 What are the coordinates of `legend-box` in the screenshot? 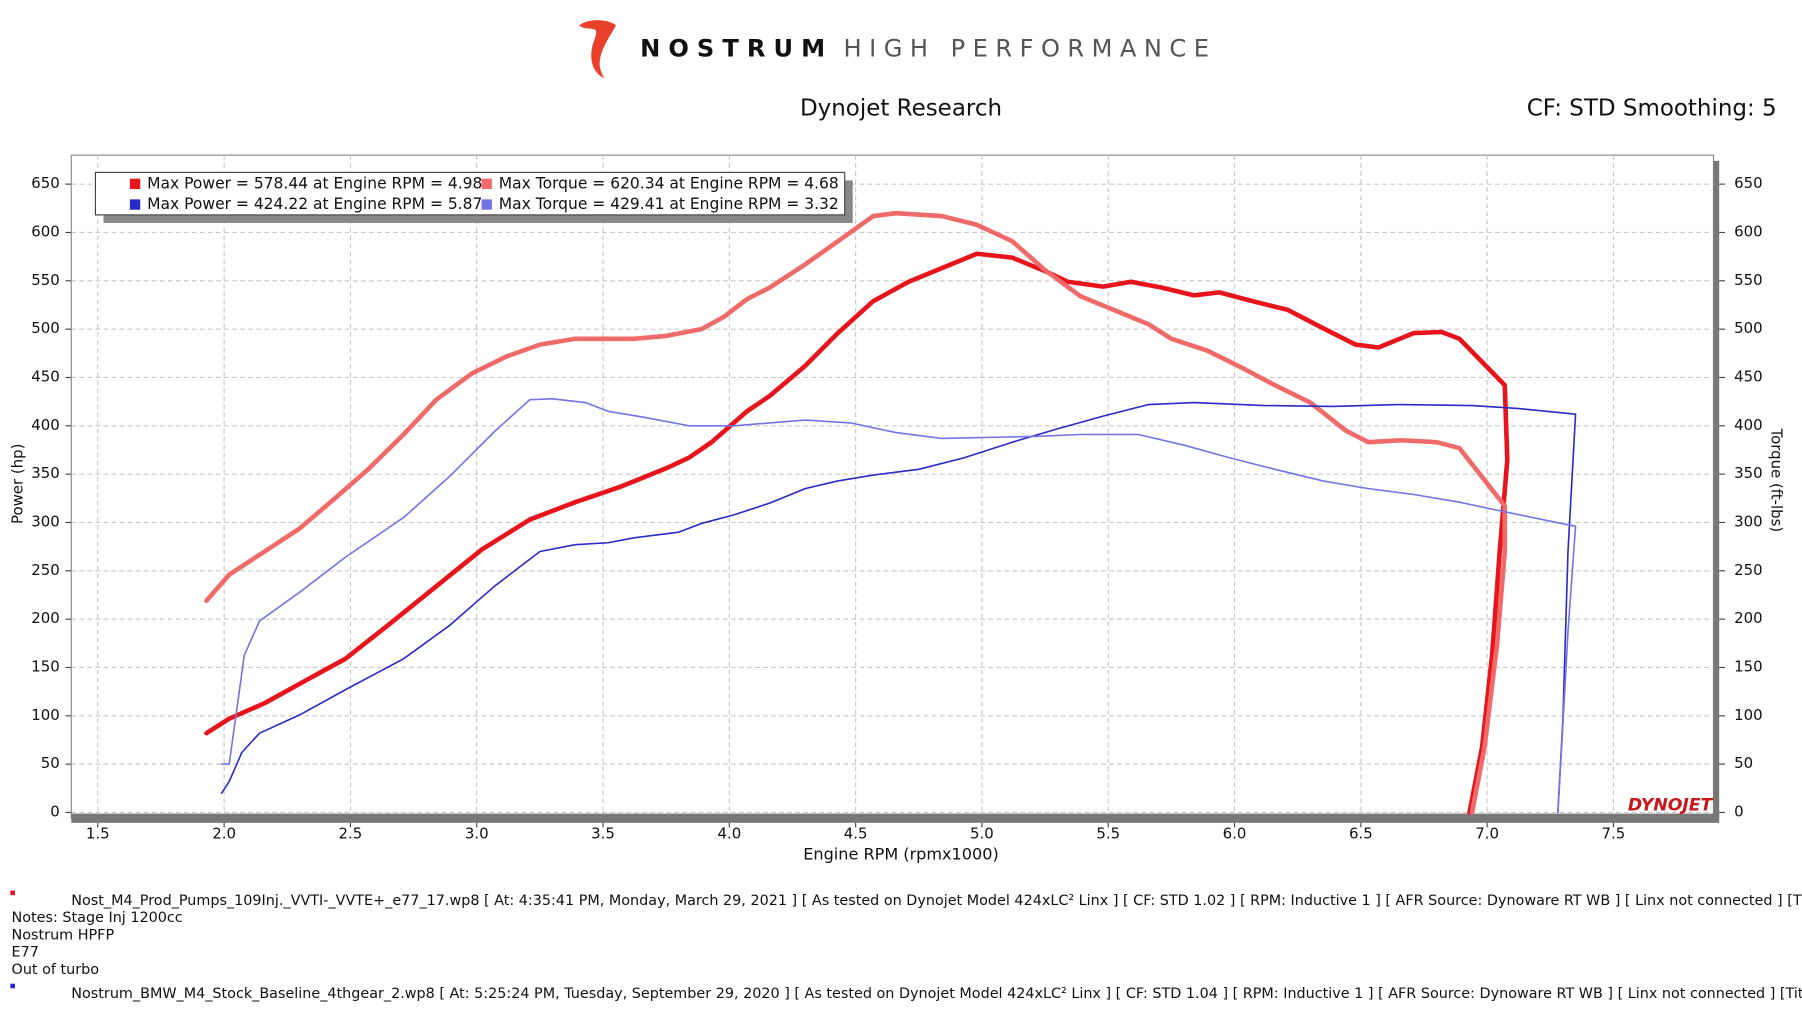 It's located at (470, 193).